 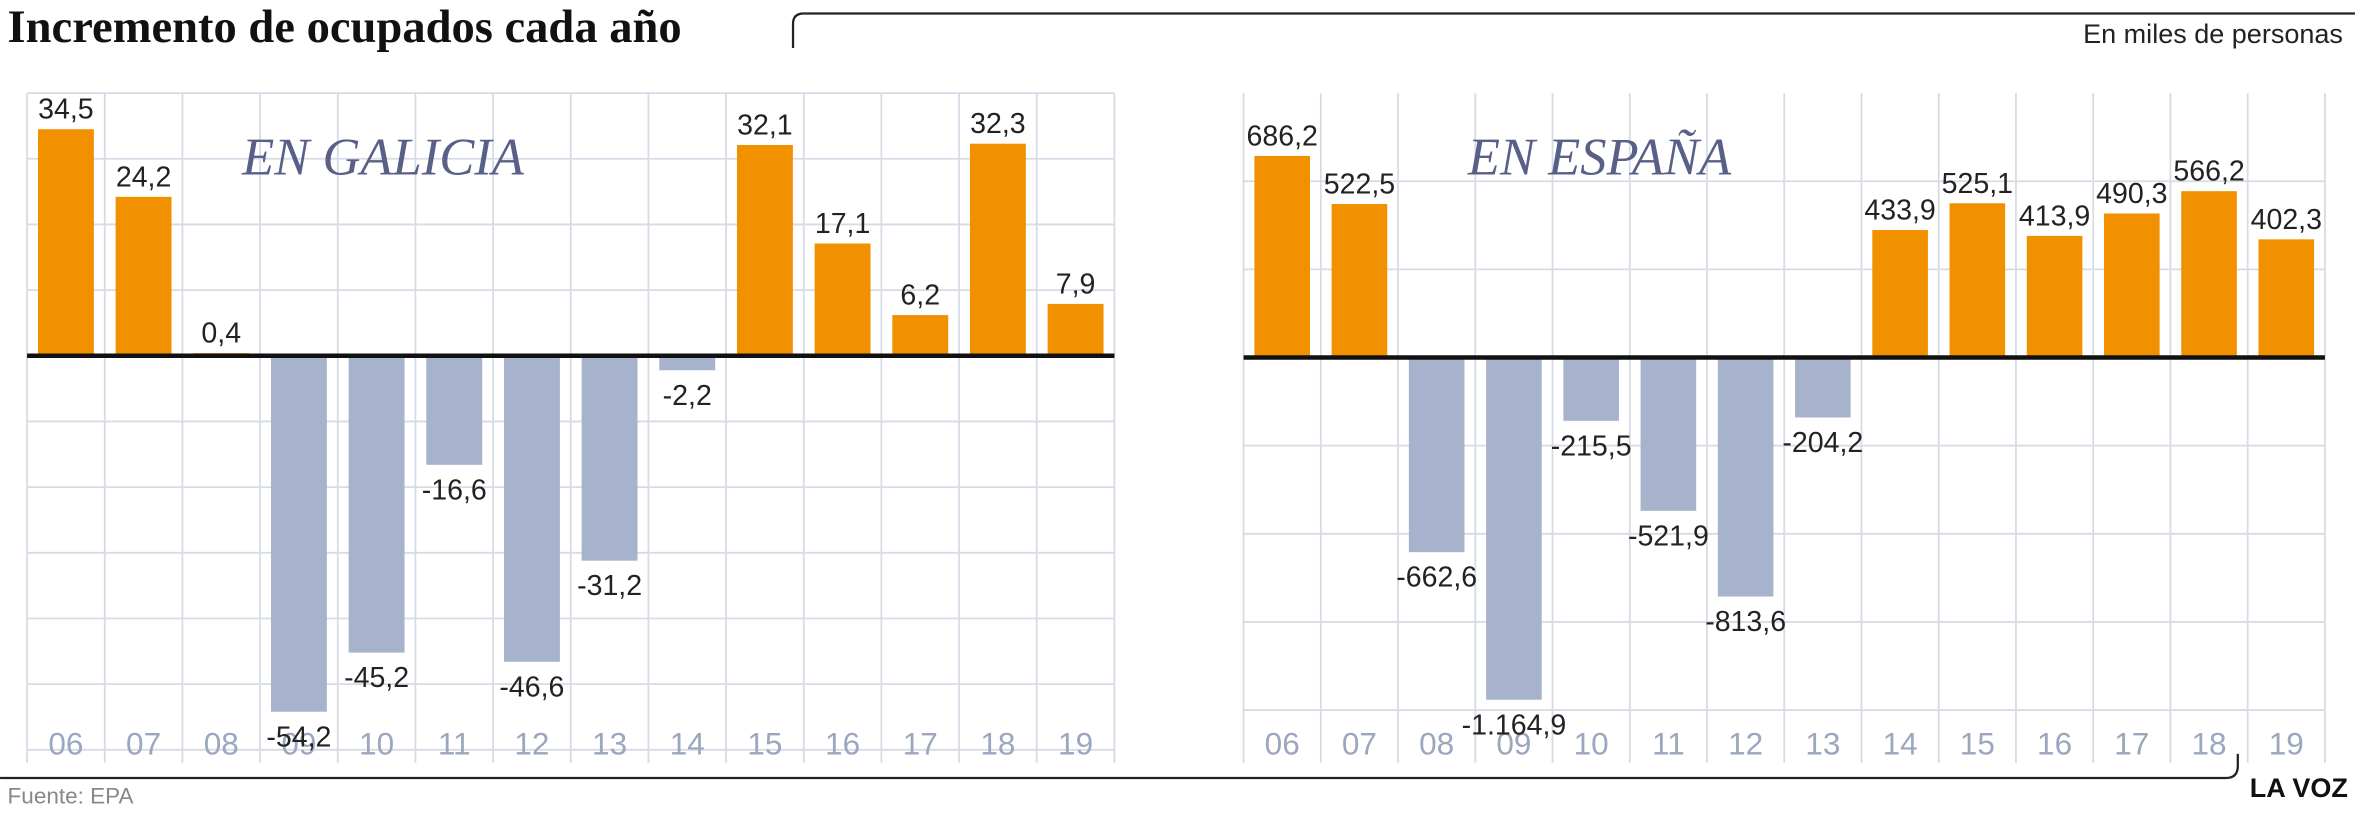 What do you see at coordinates (687, 396) in the screenshot?
I see `value-label: -2,2` at bounding box center [687, 396].